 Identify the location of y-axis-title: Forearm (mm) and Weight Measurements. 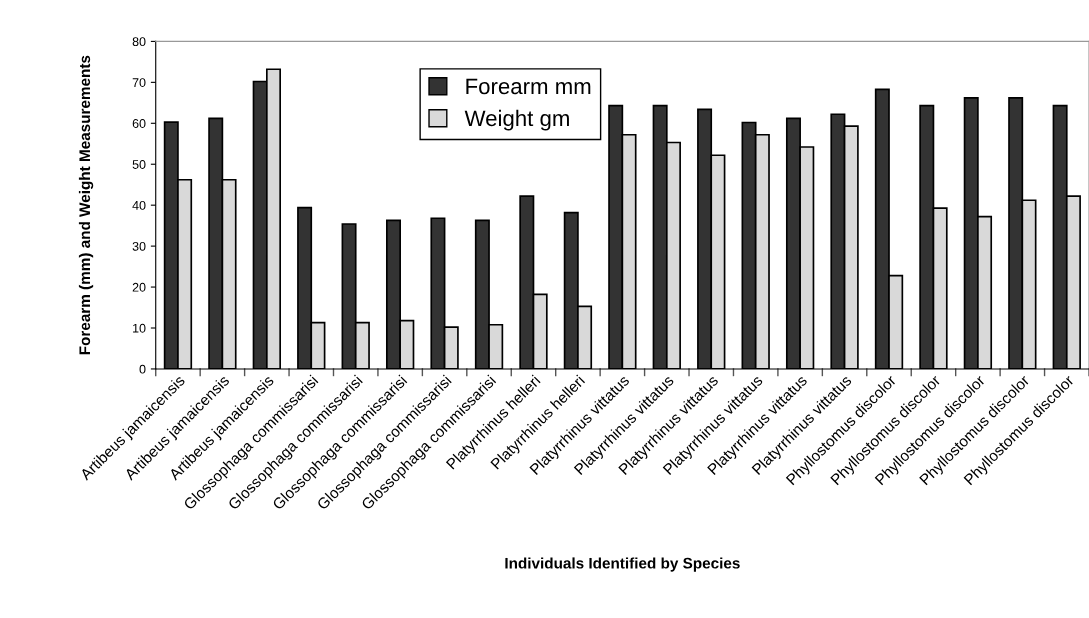
(86, 205).